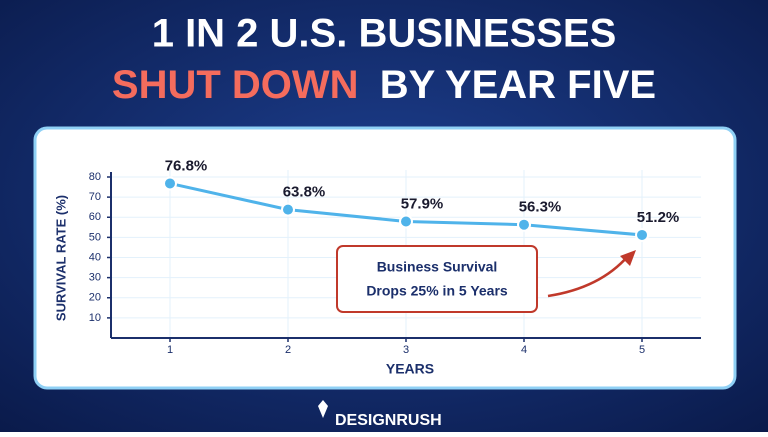 The height and width of the screenshot is (437, 768). I want to click on x-tick-label: 1, so click(170, 350).